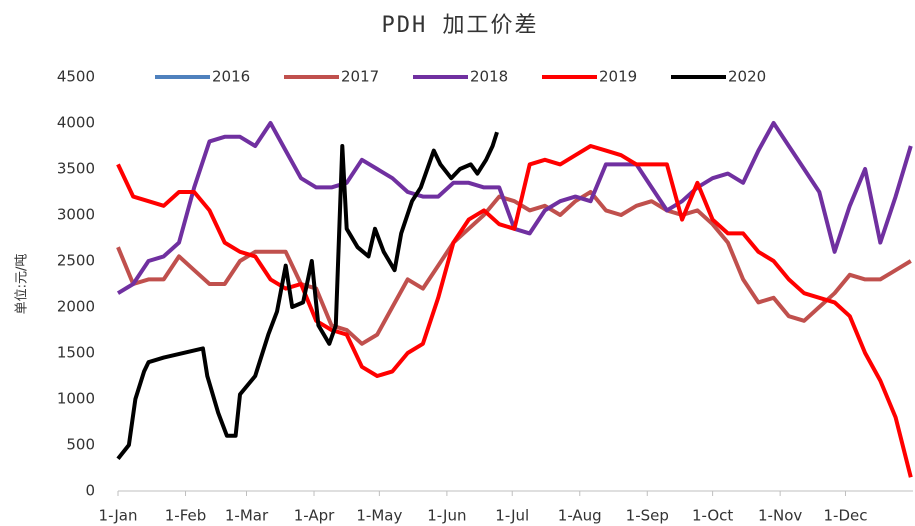 This screenshot has height=526, width=915. Describe the element at coordinates (845, 516) in the screenshot. I see `x-tick-label: 1-Dec` at that location.